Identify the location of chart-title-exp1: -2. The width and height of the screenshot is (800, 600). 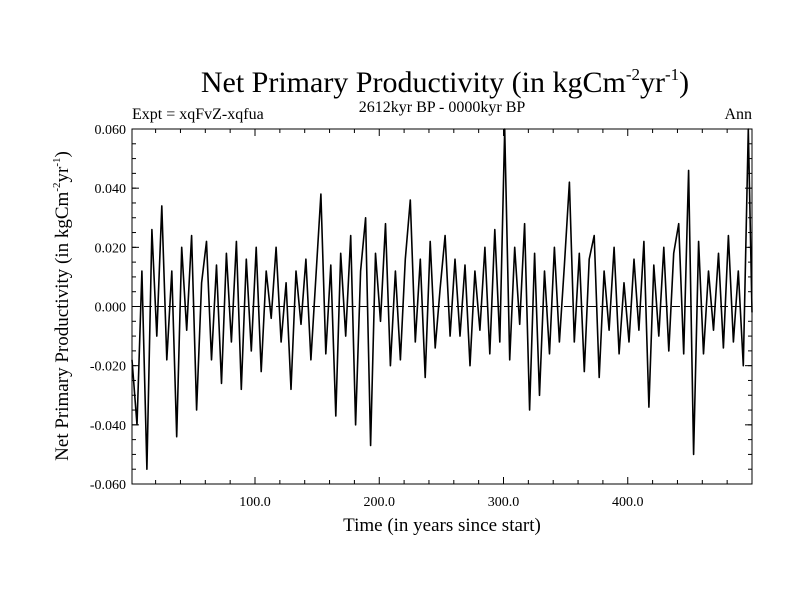
(633, 74).